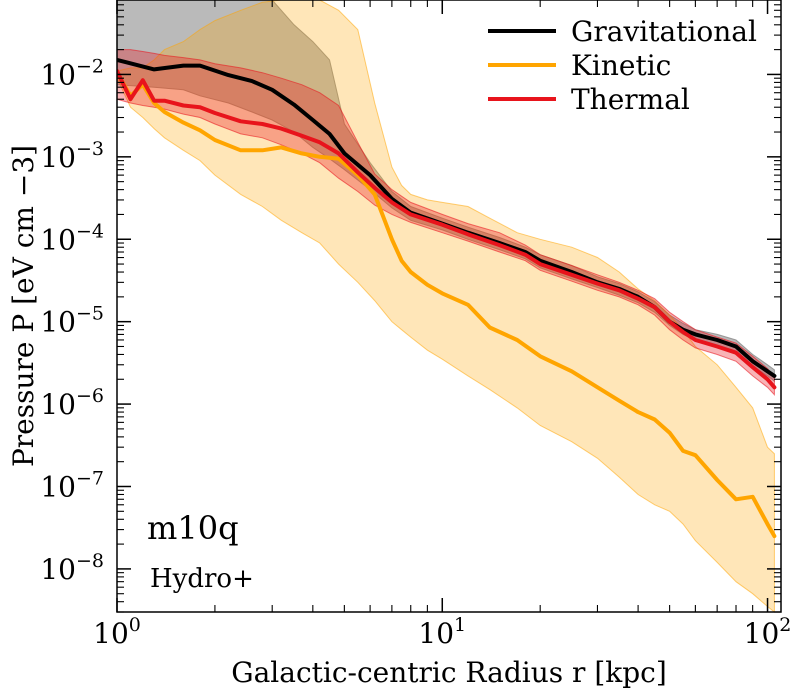  Describe the element at coordinates (72, 403) in the screenshot. I see `y-tick-label: 10⁻⁶` at that location.